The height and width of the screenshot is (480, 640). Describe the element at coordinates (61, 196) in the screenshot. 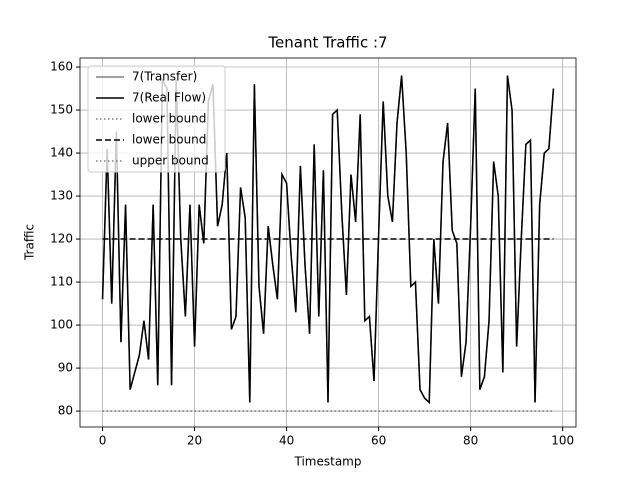

I see `y-tick-label: 130` at that location.